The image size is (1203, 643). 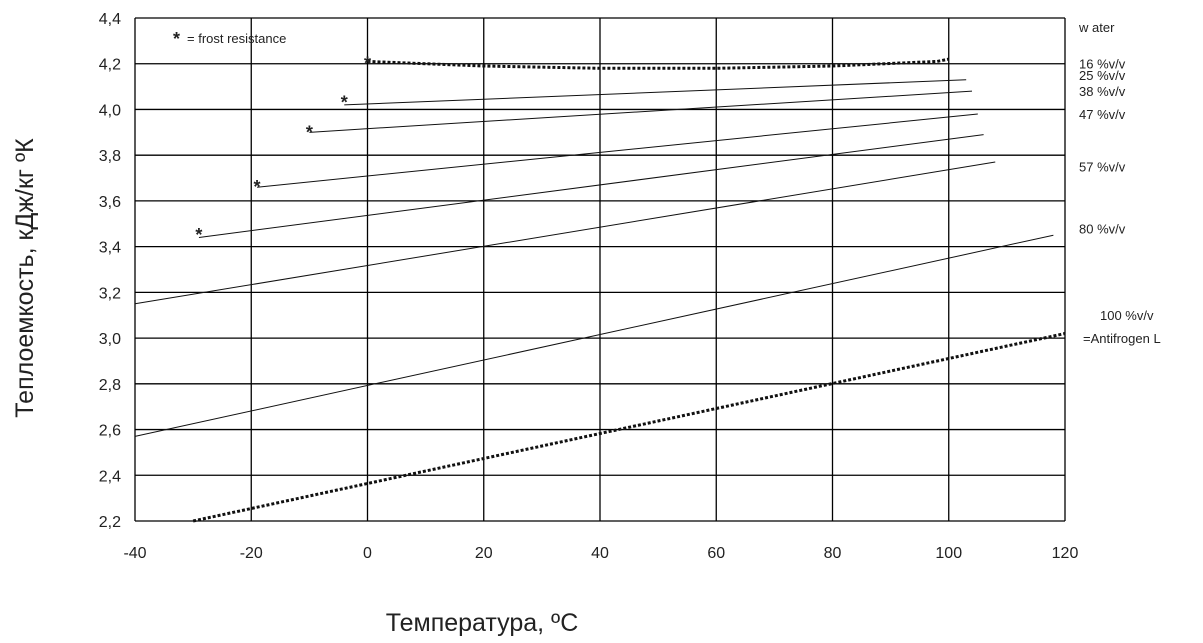 What do you see at coordinates (110, 385) in the screenshot?
I see `y-tick-label-3: 2,8` at bounding box center [110, 385].